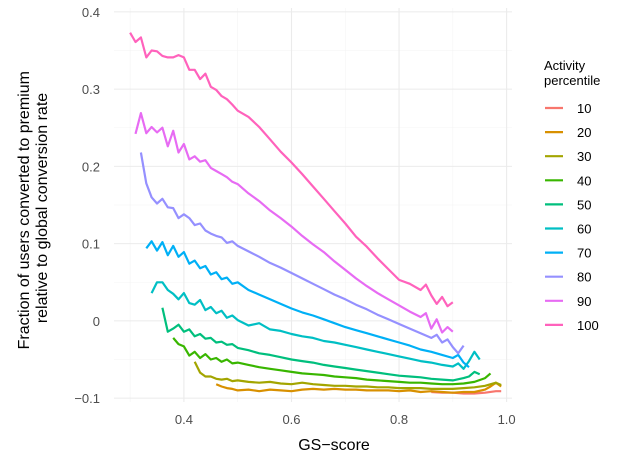 The height and width of the screenshot is (456, 622). I want to click on legend-label-100: 100, so click(588, 325).